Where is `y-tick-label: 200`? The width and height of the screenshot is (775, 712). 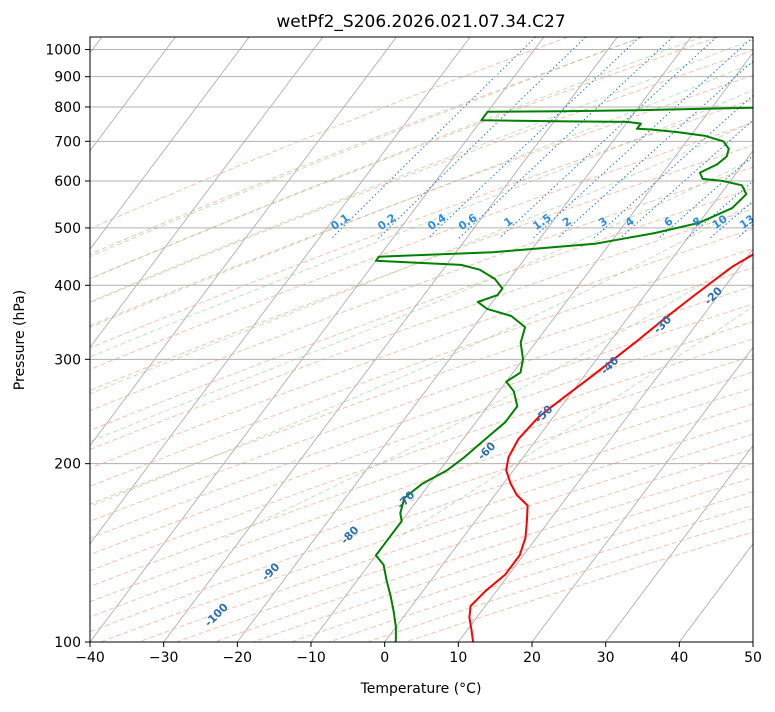 y-tick-label: 200 is located at coordinates (67, 465).